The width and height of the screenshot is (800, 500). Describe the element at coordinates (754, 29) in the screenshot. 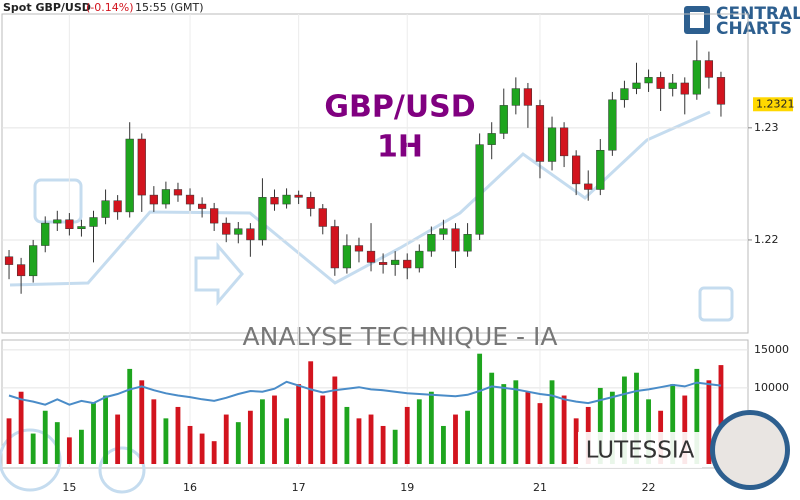

I see `logo-text: CHARTS` at that location.